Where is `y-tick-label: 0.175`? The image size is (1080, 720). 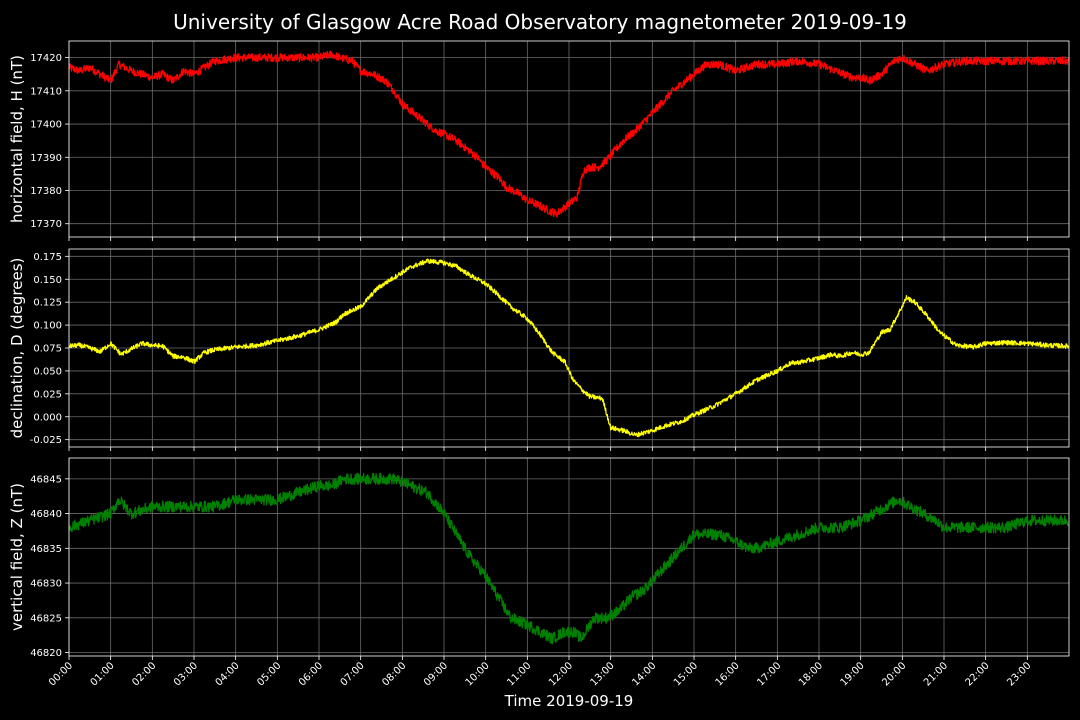 y-tick-label: 0.175 is located at coordinates (47, 257).